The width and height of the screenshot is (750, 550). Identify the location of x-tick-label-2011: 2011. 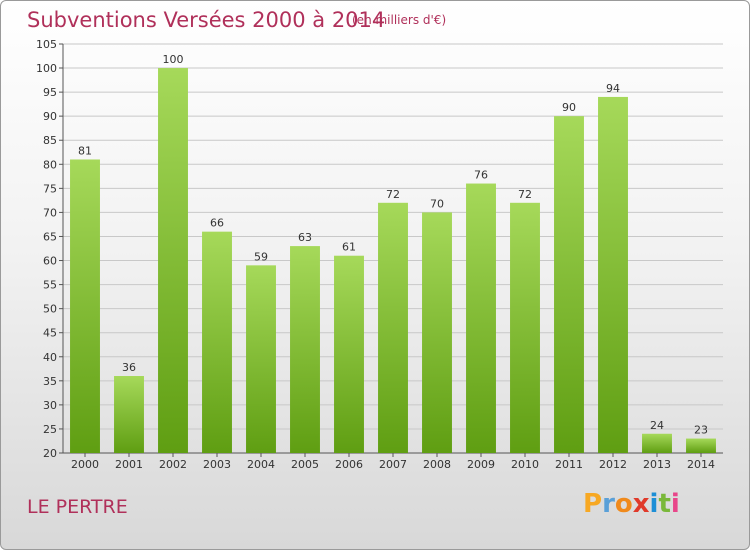
(569, 464).